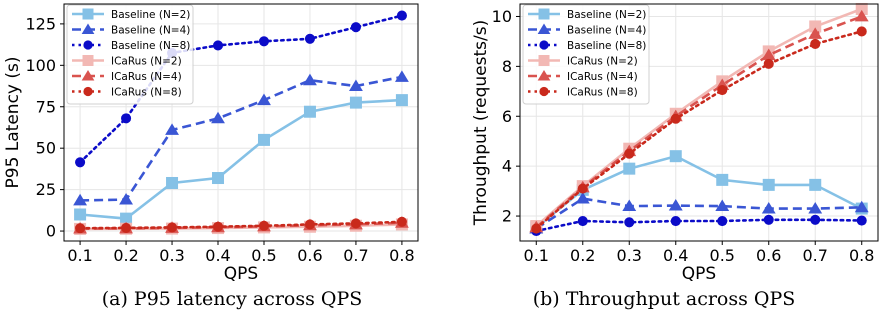 This screenshot has width=883, height=324. What do you see at coordinates (507, 216) in the screenshot?
I see `y-tick-label: 2` at bounding box center [507, 216].